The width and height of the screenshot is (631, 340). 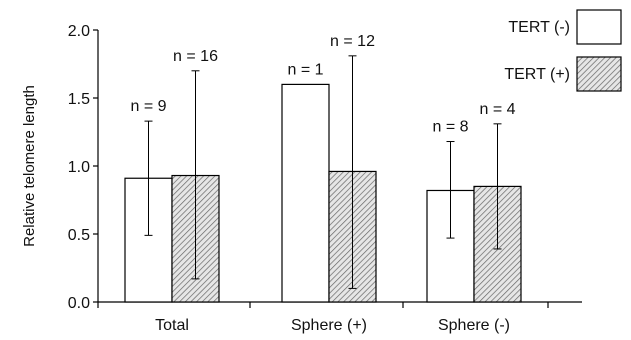 I want to click on n-label: n = 1, so click(x=305, y=69).